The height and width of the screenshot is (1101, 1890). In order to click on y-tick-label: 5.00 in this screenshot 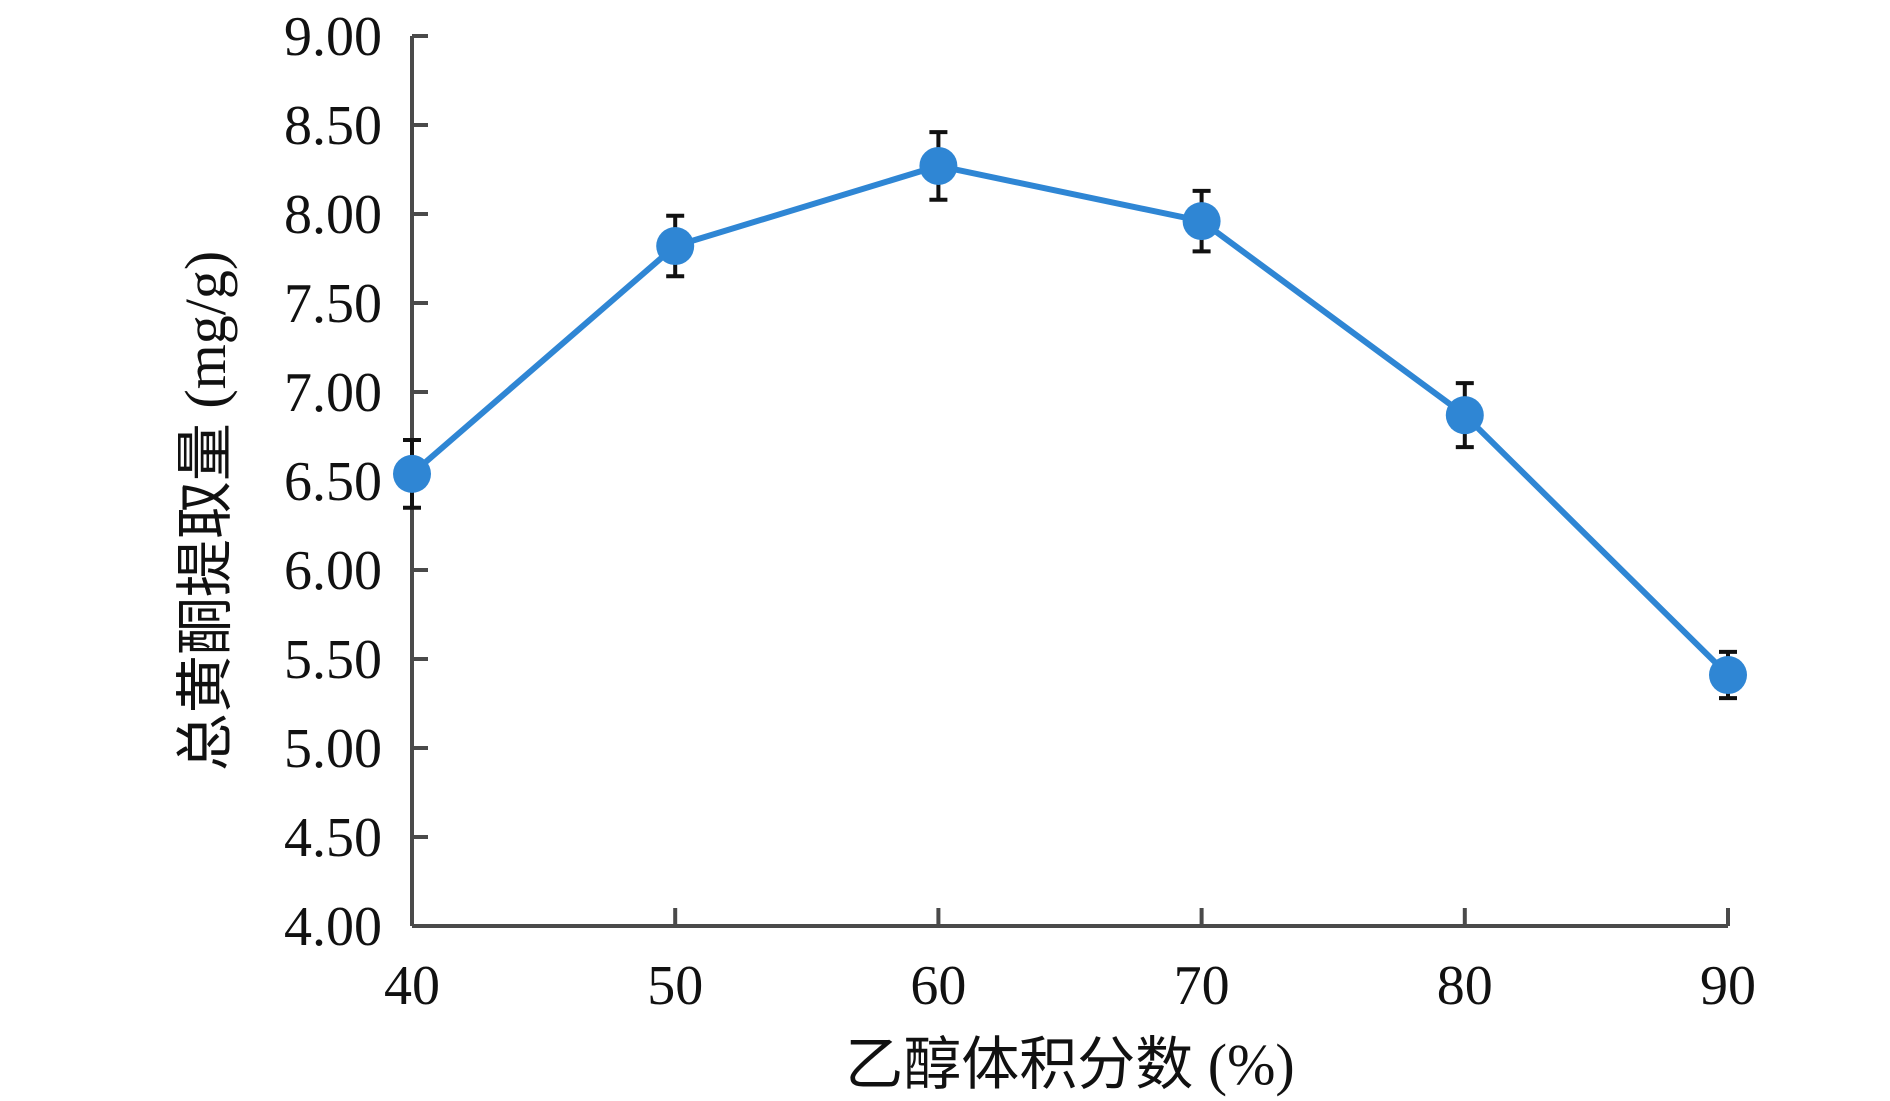, I will do `click(333, 749)`.